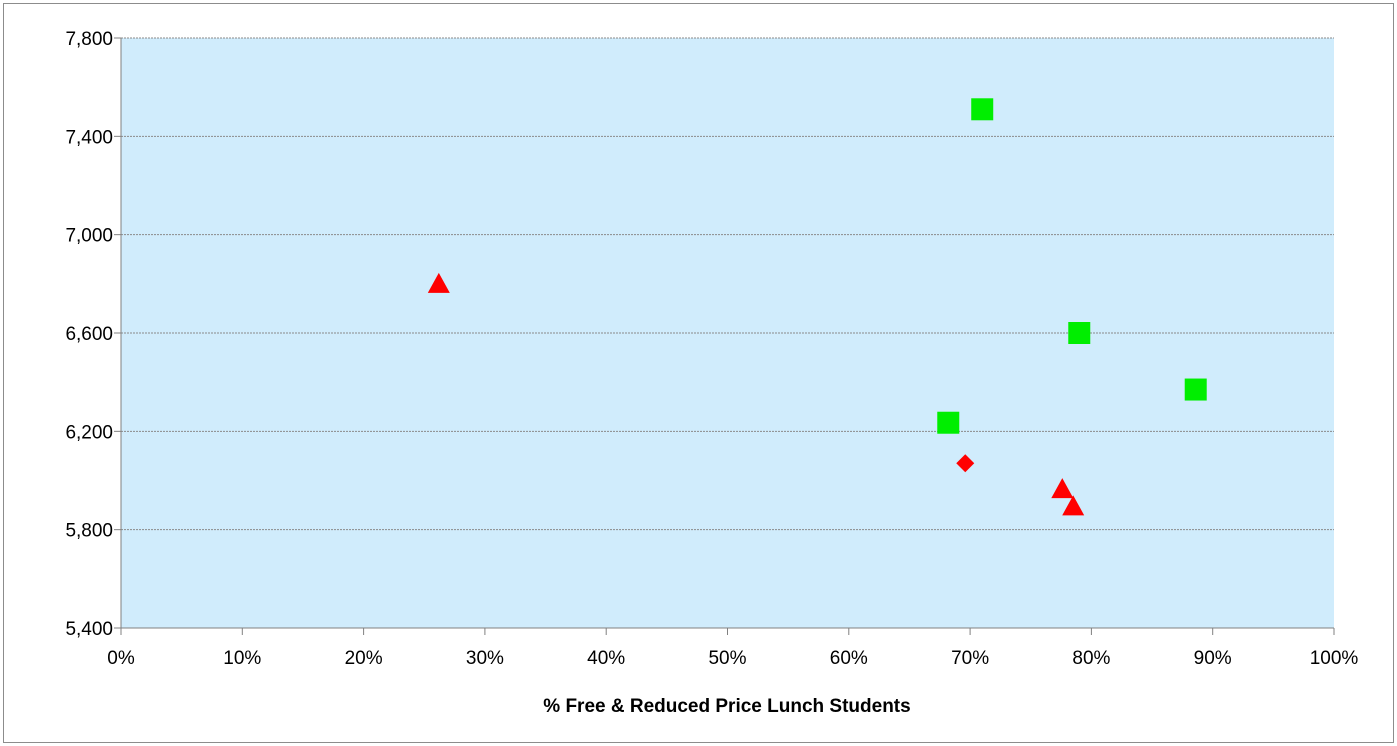 The width and height of the screenshot is (1397, 746). I want to click on y-axis-tick-labels: 5,400 5,800 6,200 6,600 7,000 7,400 7,800, so click(89, 334).